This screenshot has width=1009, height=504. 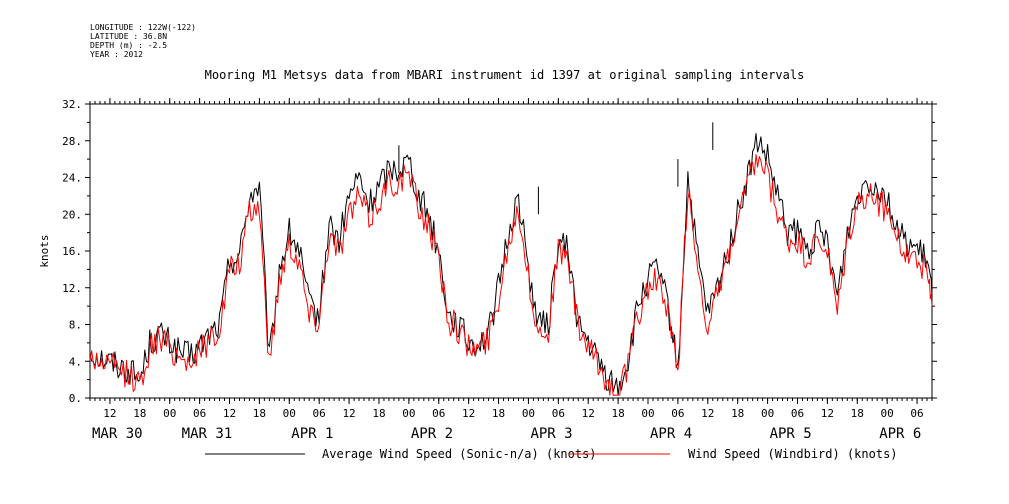 I want to click on y-tick-label: 16., so click(x=72, y=251).